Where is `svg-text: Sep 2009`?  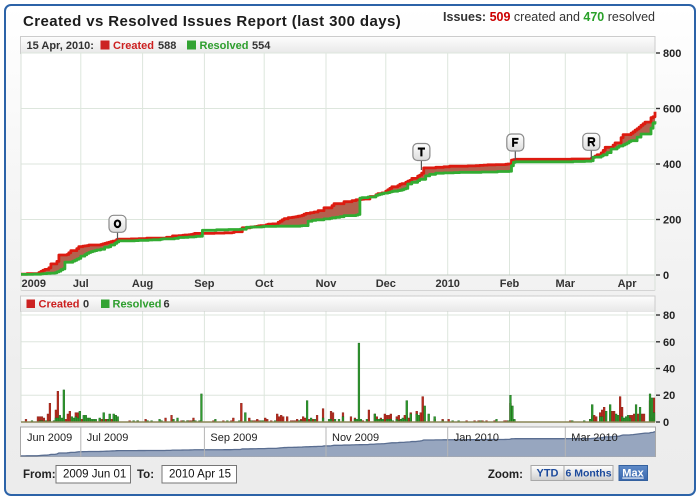 svg-text: Sep 2009 is located at coordinates (233, 438).